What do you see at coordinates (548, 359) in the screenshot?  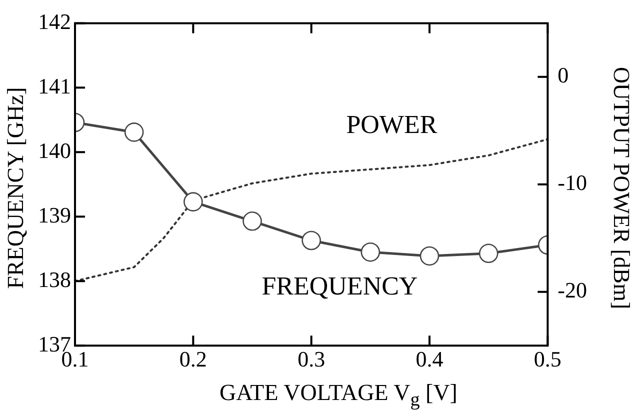 I see `x-tick-label: 0.5` at bounding box center [548, 359].